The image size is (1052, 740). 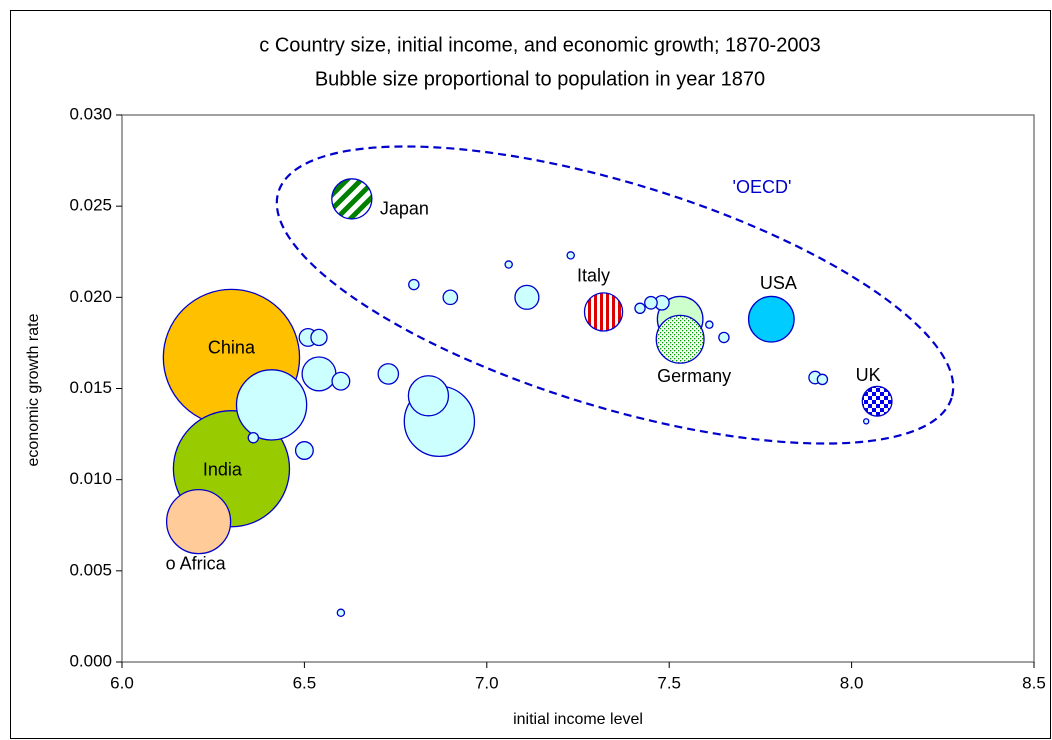 I want to click on bubble-label: o Africa, so click(x=196, y=563).